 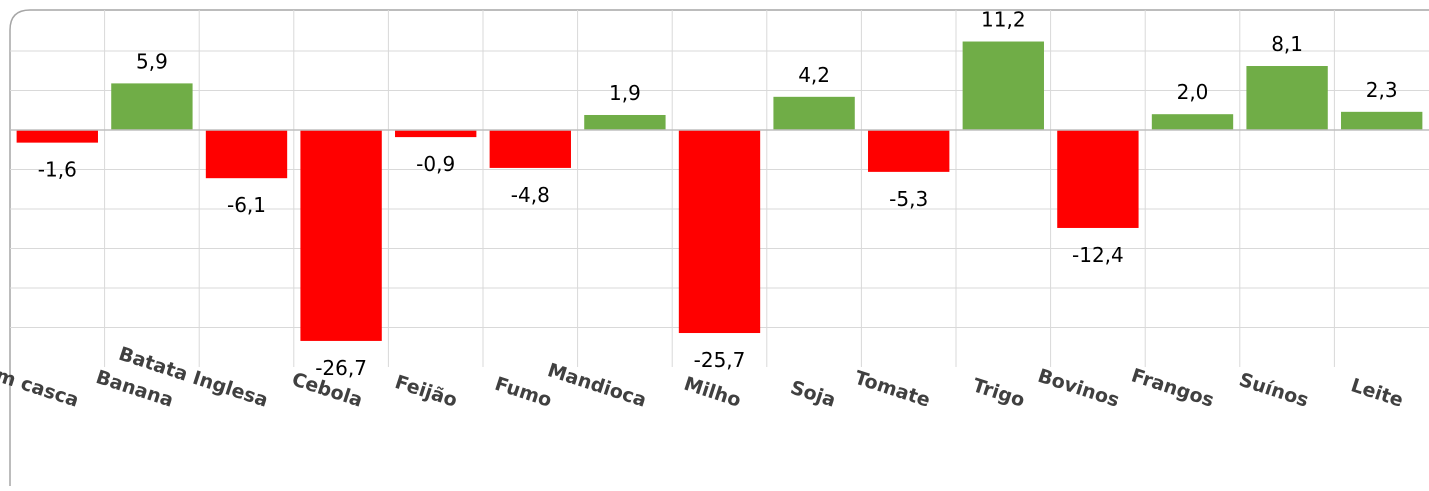 I want to click on category-label: Bovinos, so click(x=1078, y=388).